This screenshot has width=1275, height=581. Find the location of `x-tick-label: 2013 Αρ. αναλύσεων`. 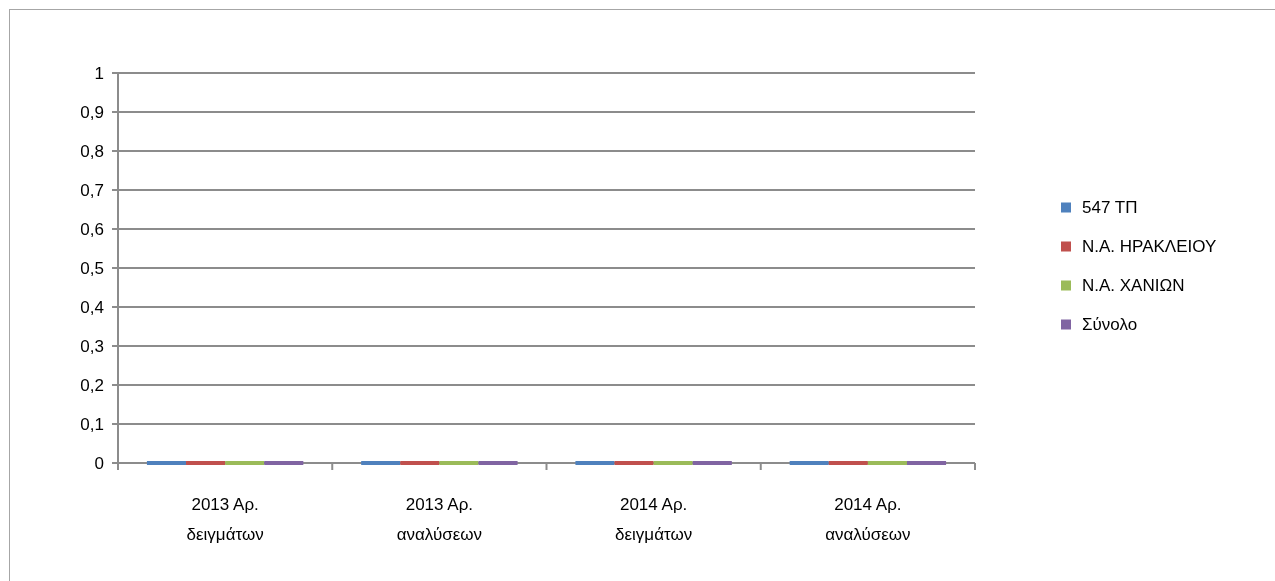

x-tick-label: 2013 Αρ. αναλύσεων is located at coordinates (439, 519).